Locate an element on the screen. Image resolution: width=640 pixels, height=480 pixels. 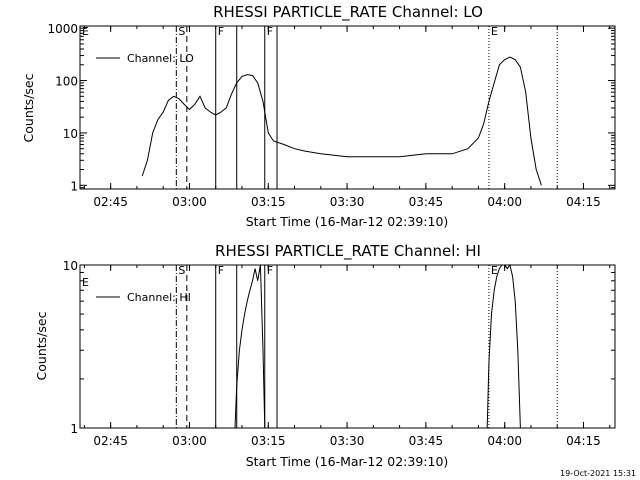
panel-hi-legend-label: Channel: HI is located at coordinates (159, 297).